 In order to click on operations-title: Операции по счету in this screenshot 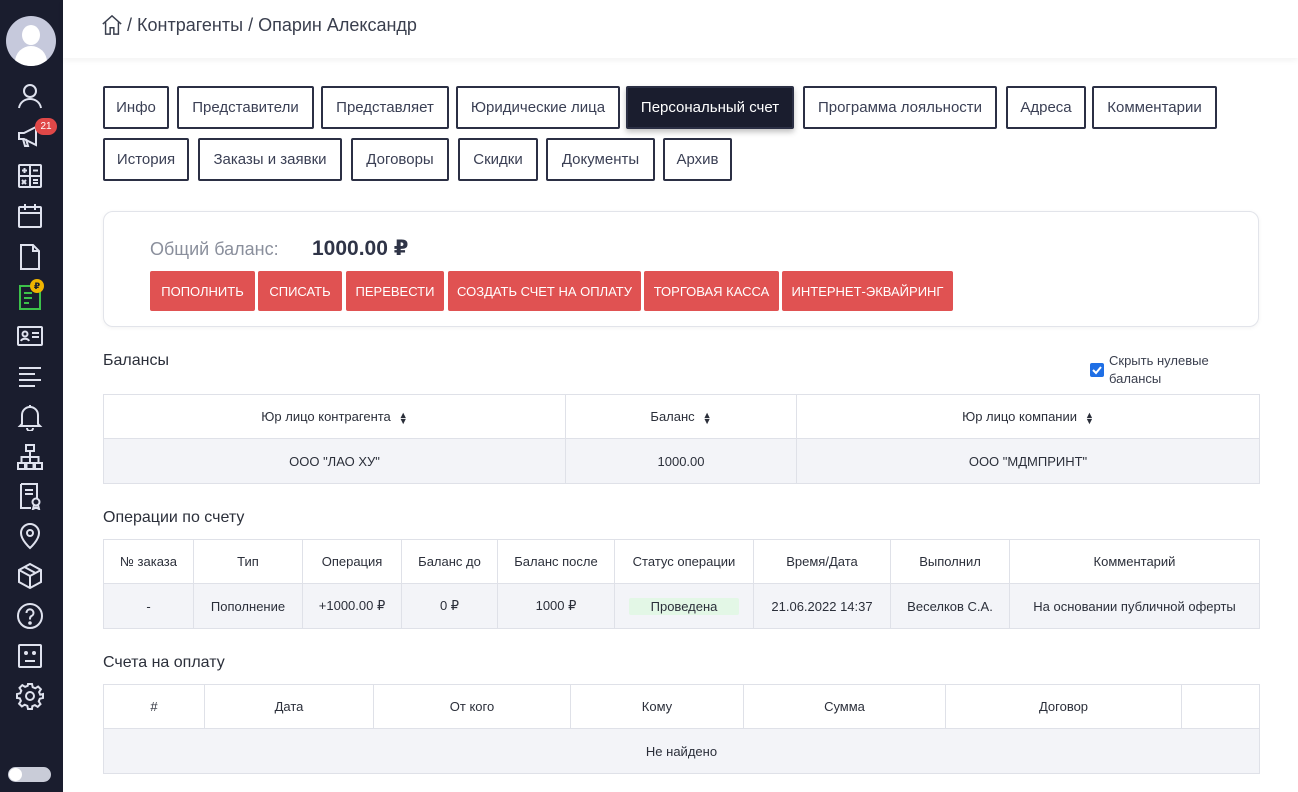, I will do `click(174, 517)`.